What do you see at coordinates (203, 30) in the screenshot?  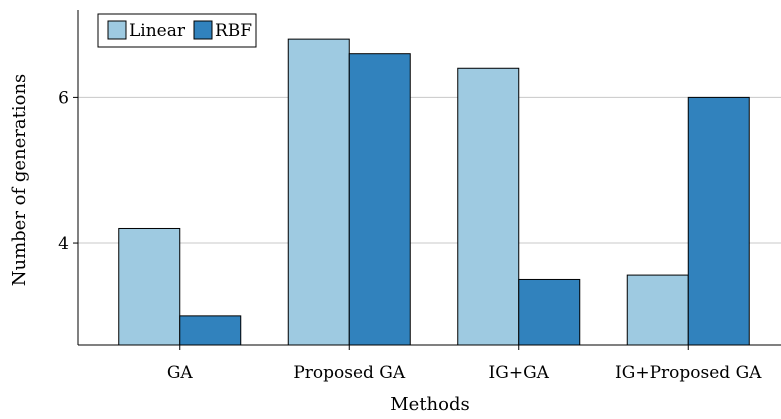 I see `legend-swatch-rbf` at bounding box center [203, 30].